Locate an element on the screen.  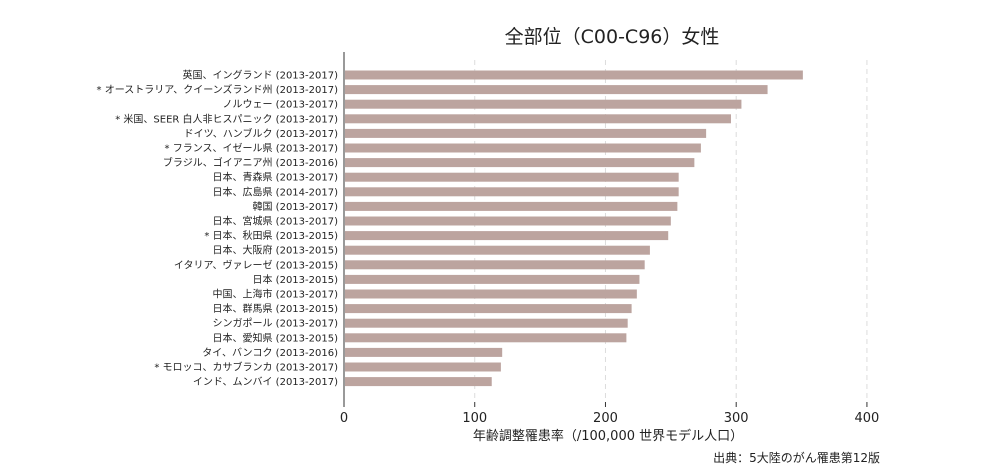
category-label: シンガポール (2013-2017) is located at coordinates (276, 324).